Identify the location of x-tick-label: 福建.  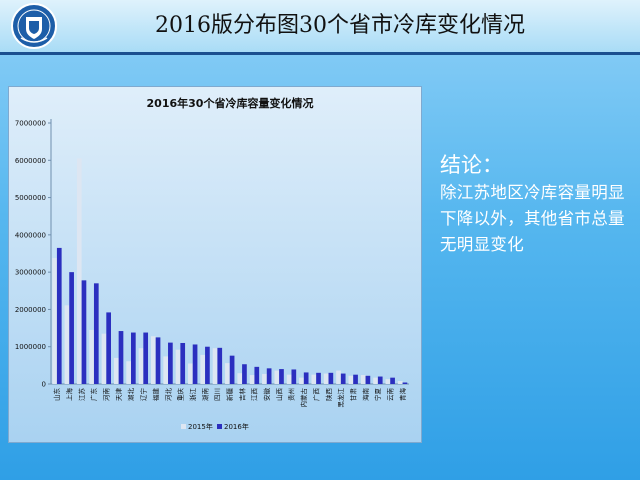
(155, 395).